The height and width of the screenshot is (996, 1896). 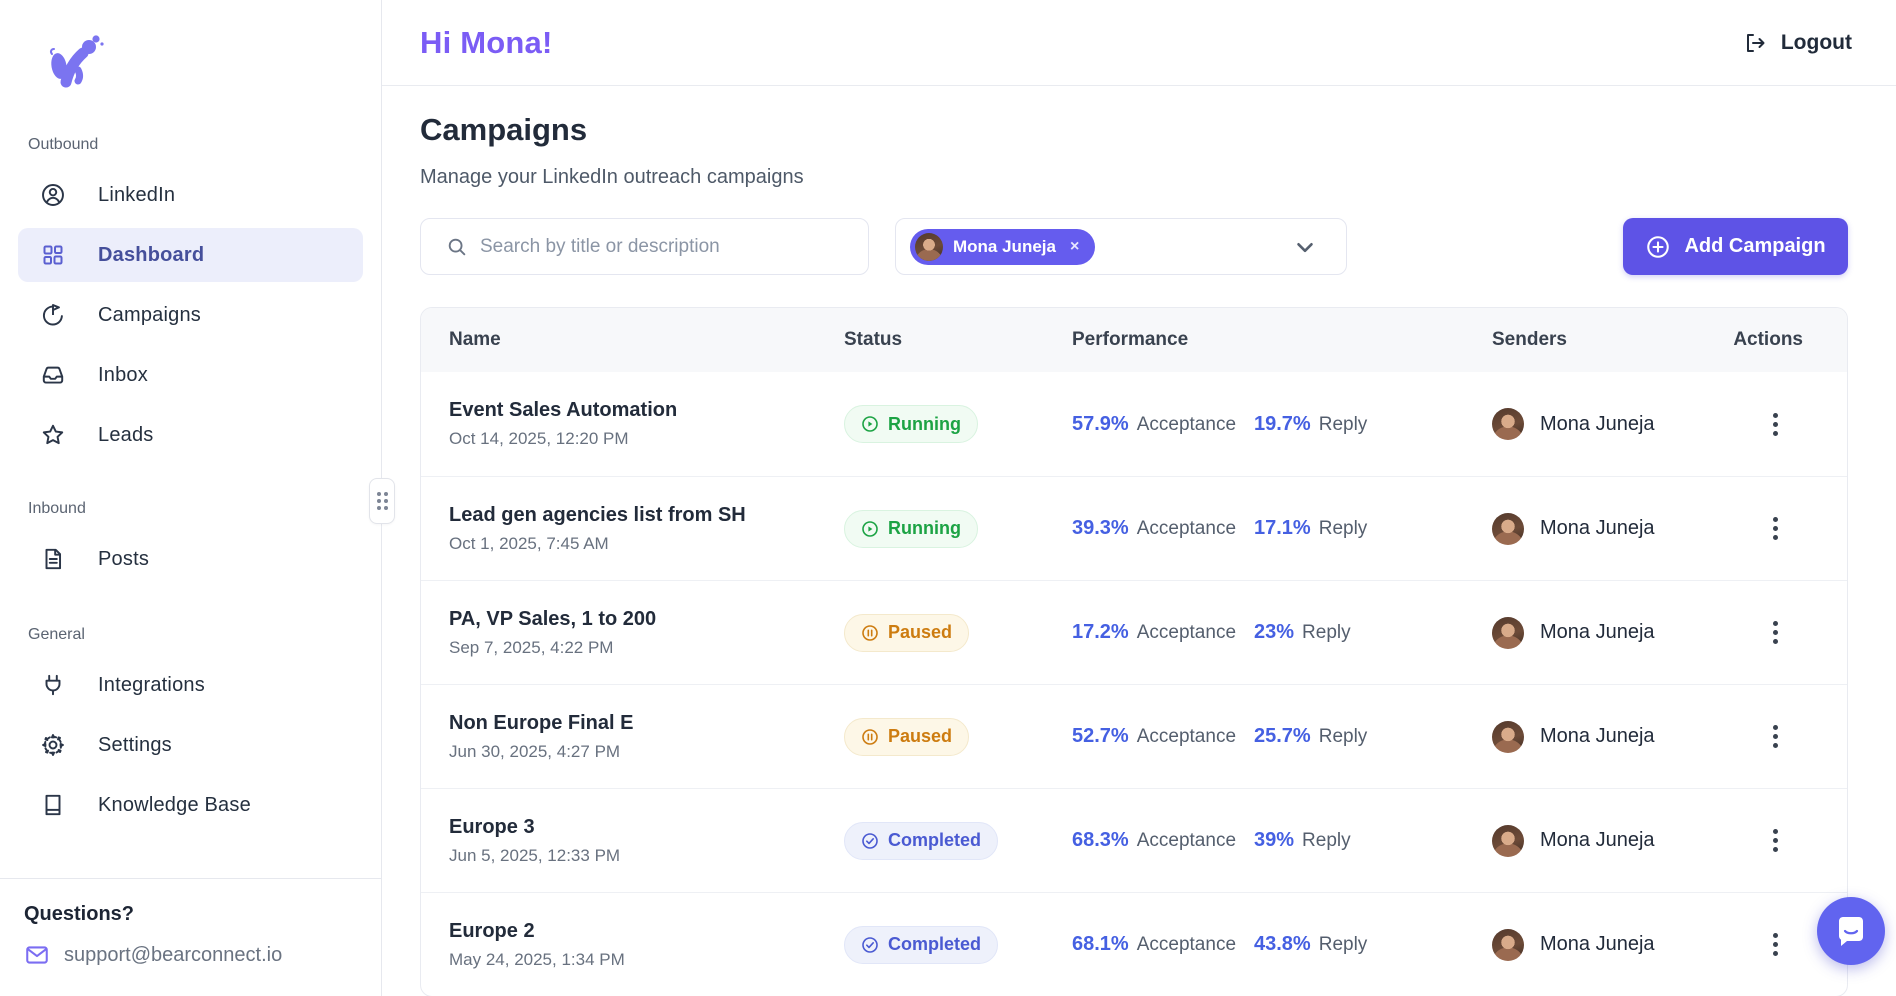 I want to click on page-title: Campaigns, so click(x=504, y=129).